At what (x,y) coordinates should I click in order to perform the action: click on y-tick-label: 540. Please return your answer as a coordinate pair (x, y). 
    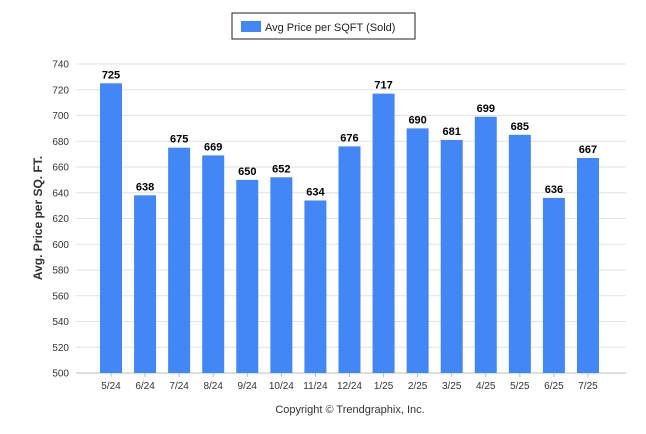
    Looking at the image, I should click on (60, 322).